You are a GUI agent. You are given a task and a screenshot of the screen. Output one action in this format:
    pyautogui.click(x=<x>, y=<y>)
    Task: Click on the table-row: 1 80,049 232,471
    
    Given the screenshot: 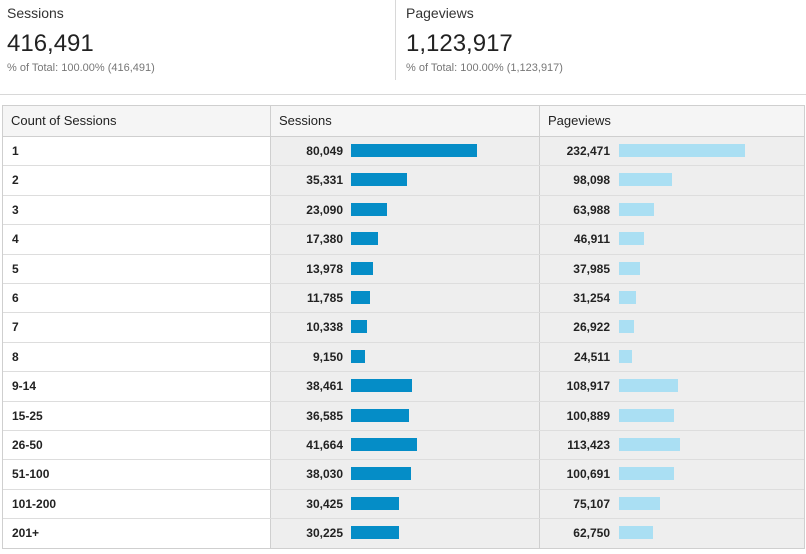 What is the action you would take?
    pyautogui.click(x=403, y=152)
    